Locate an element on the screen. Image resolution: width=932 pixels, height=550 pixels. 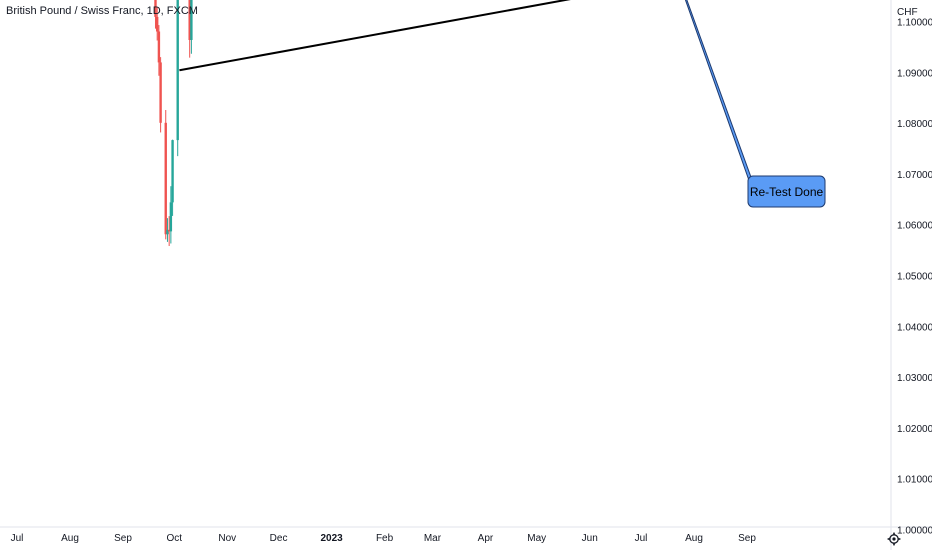
price-tick: 1.09000 is located at coordinates (914, 73).